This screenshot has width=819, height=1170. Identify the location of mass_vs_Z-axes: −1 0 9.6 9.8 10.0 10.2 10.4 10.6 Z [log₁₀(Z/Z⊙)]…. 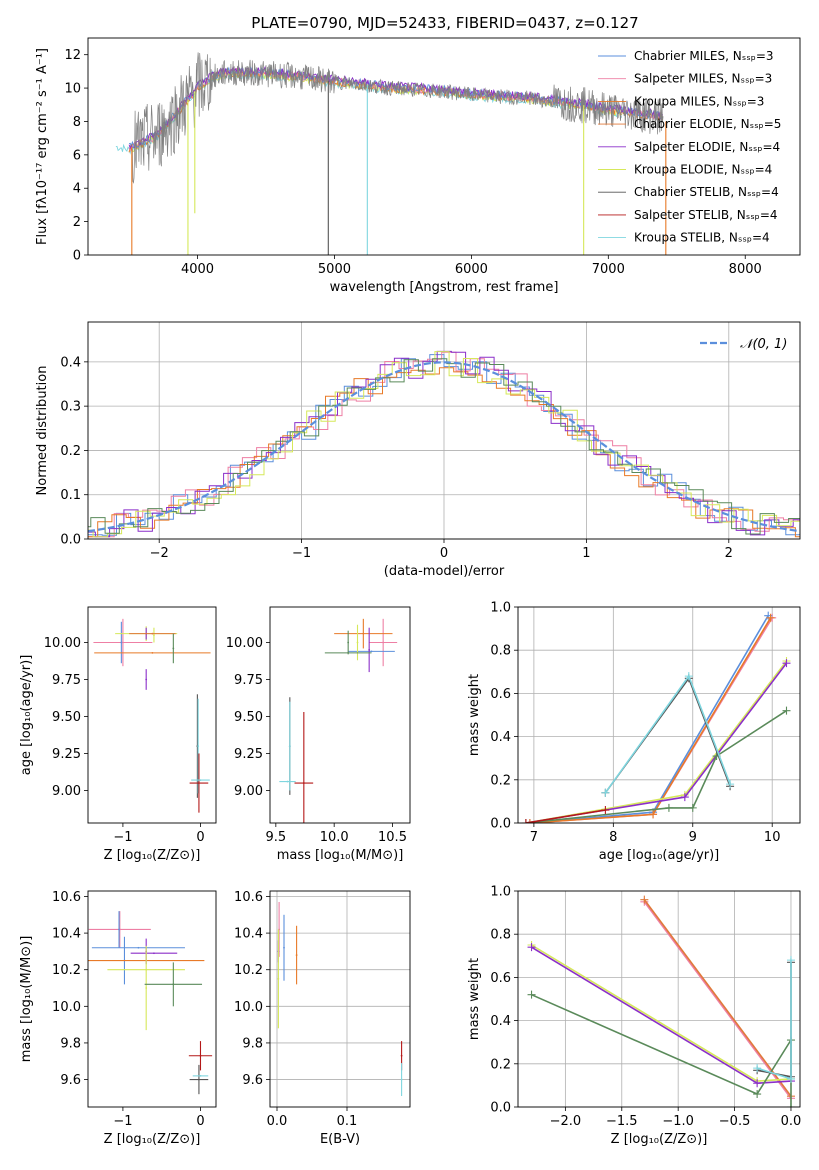
(112, 1018).